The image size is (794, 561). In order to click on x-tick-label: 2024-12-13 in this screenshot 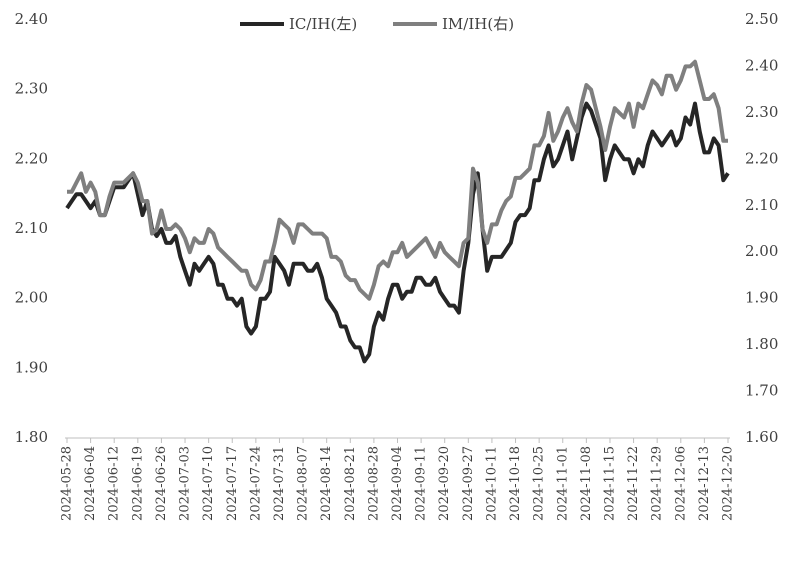, I will do `click(704, 483)`.